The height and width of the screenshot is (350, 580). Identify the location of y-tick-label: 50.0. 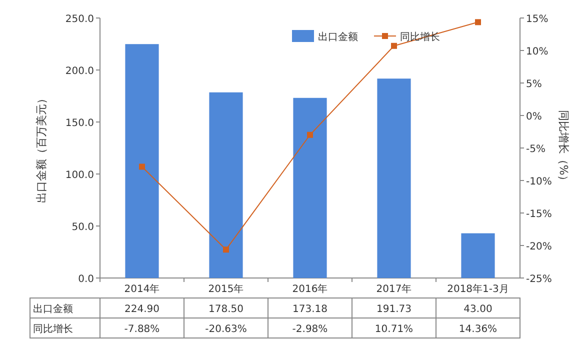
(83, 227).